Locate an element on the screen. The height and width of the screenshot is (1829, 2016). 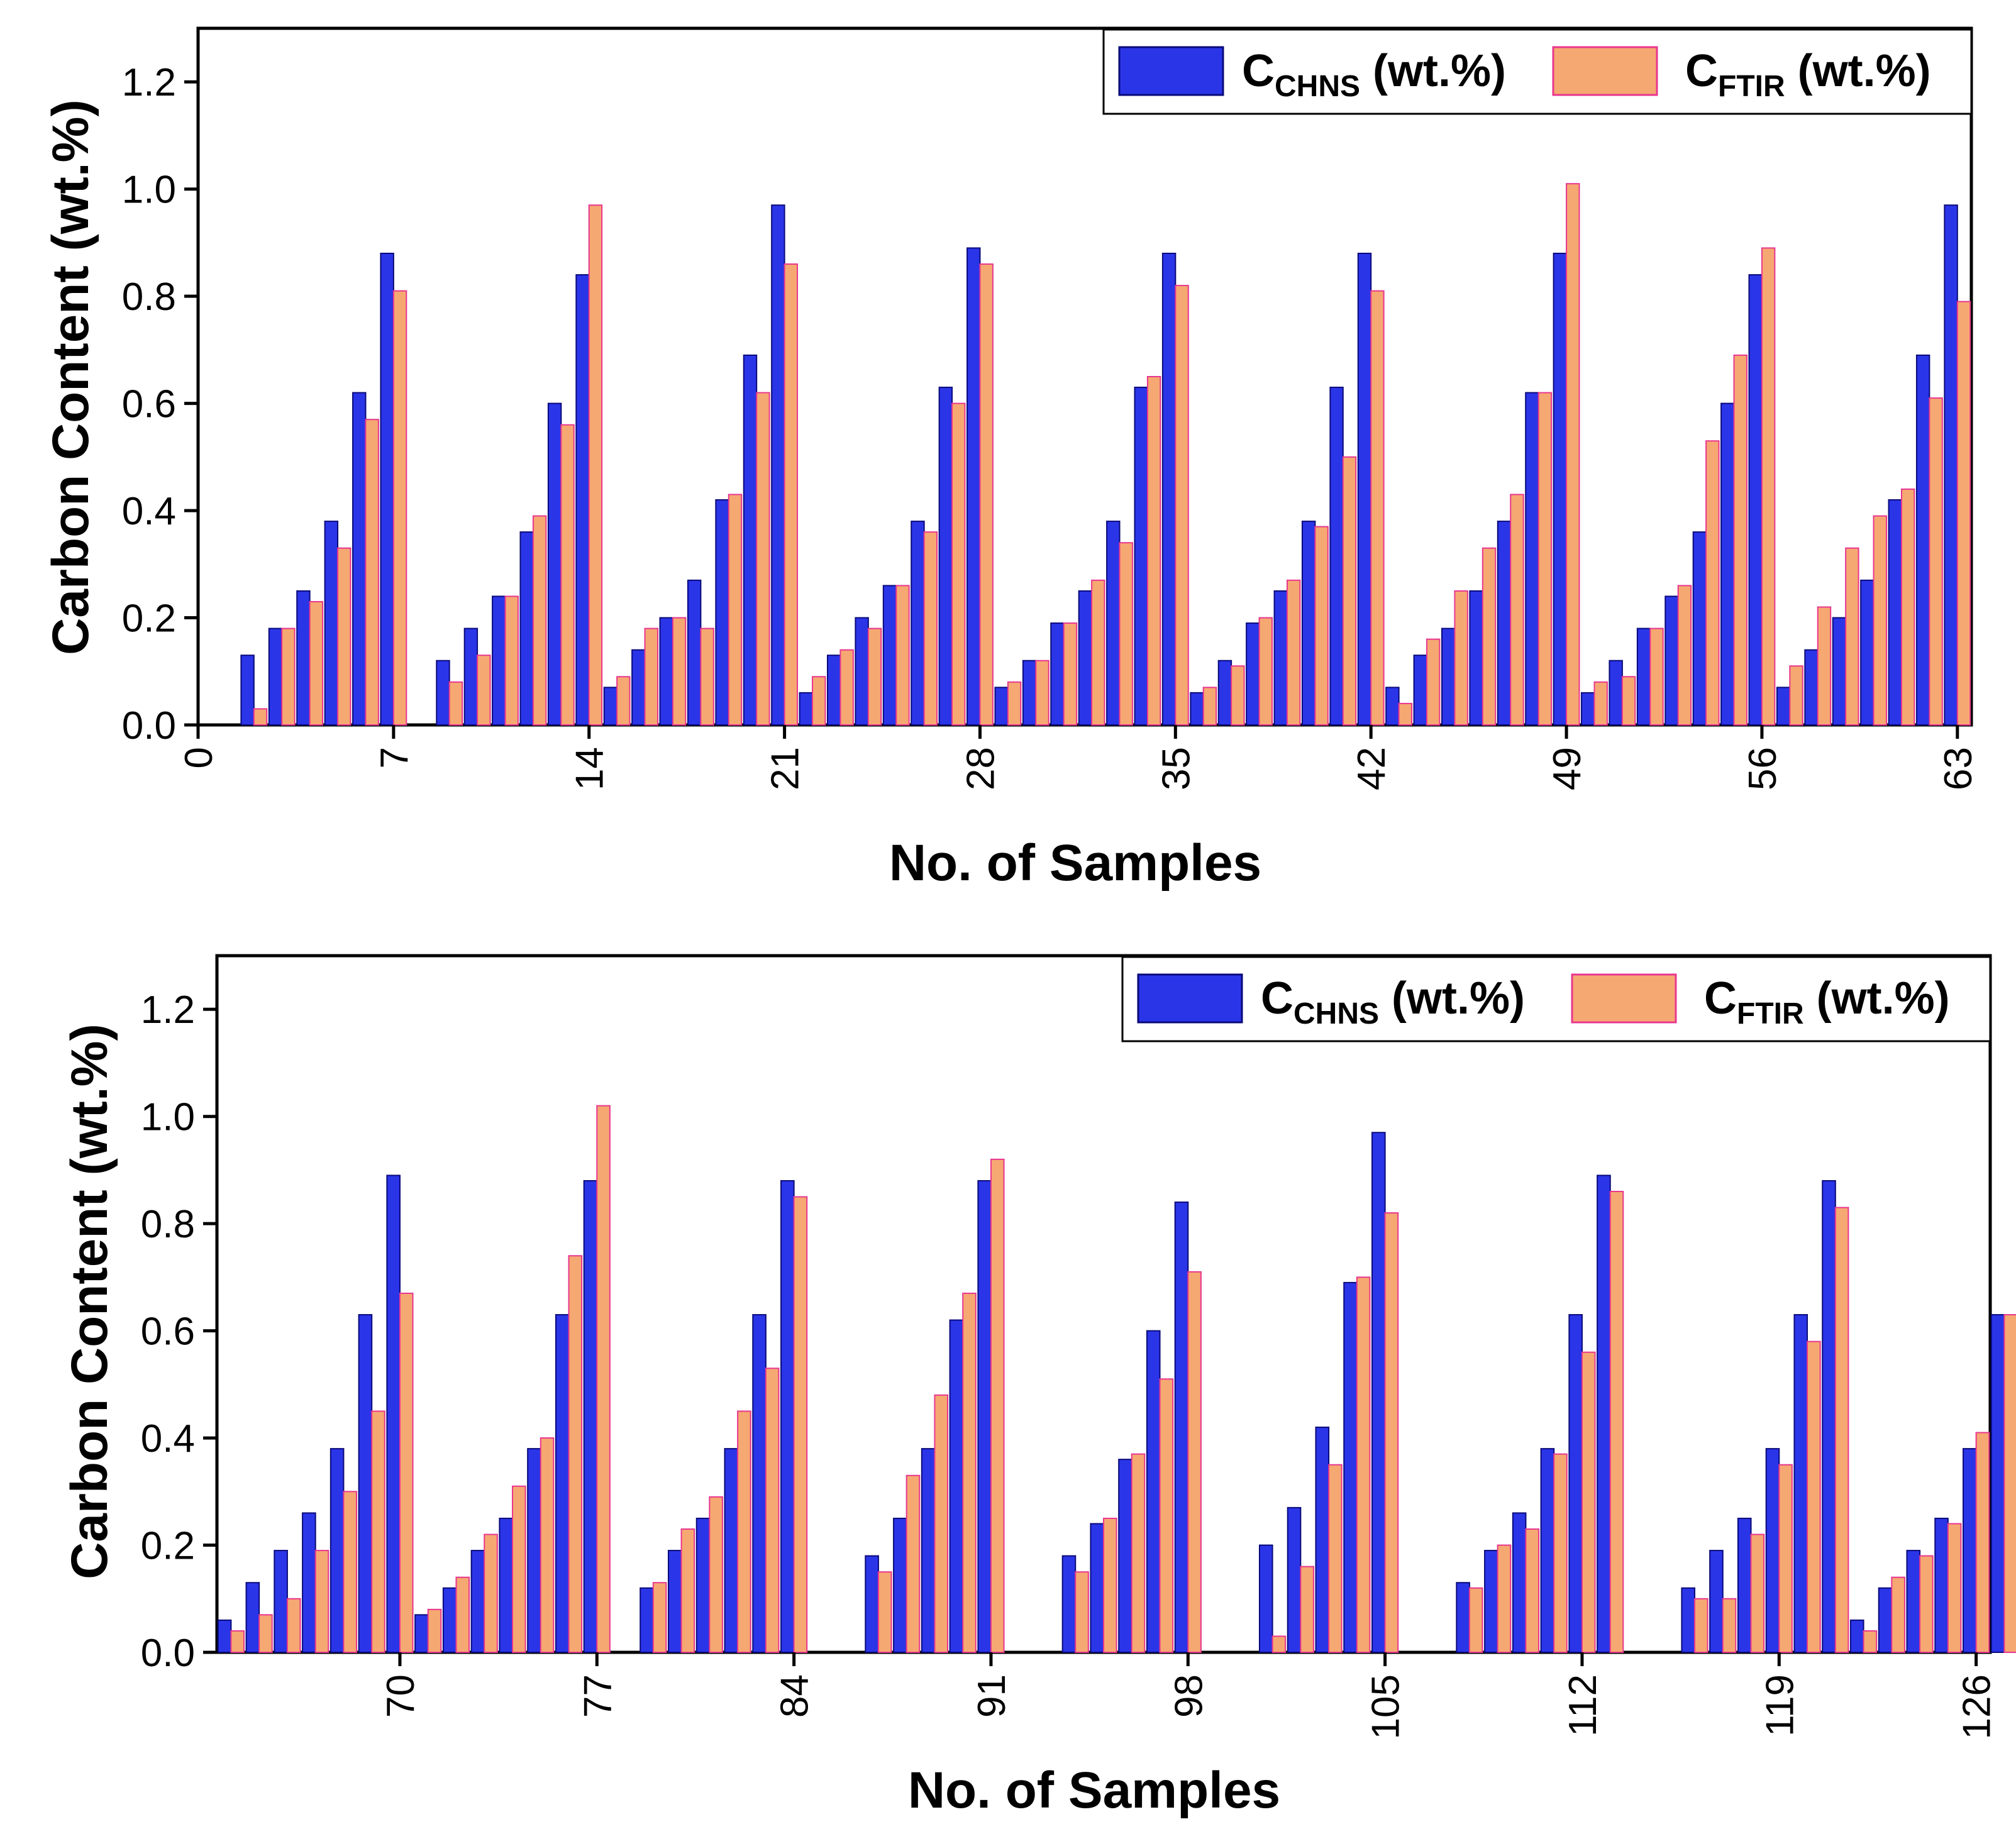
x-tick-label: 56 is located at coordinates (1763, 768).